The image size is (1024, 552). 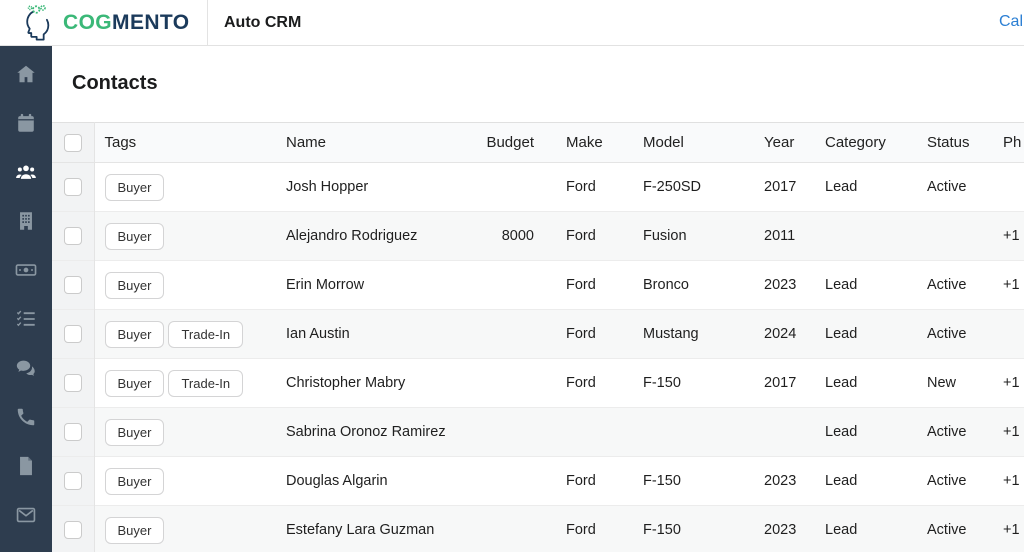 I want to click on column-header-category: Category, so click(x=855, y=142).